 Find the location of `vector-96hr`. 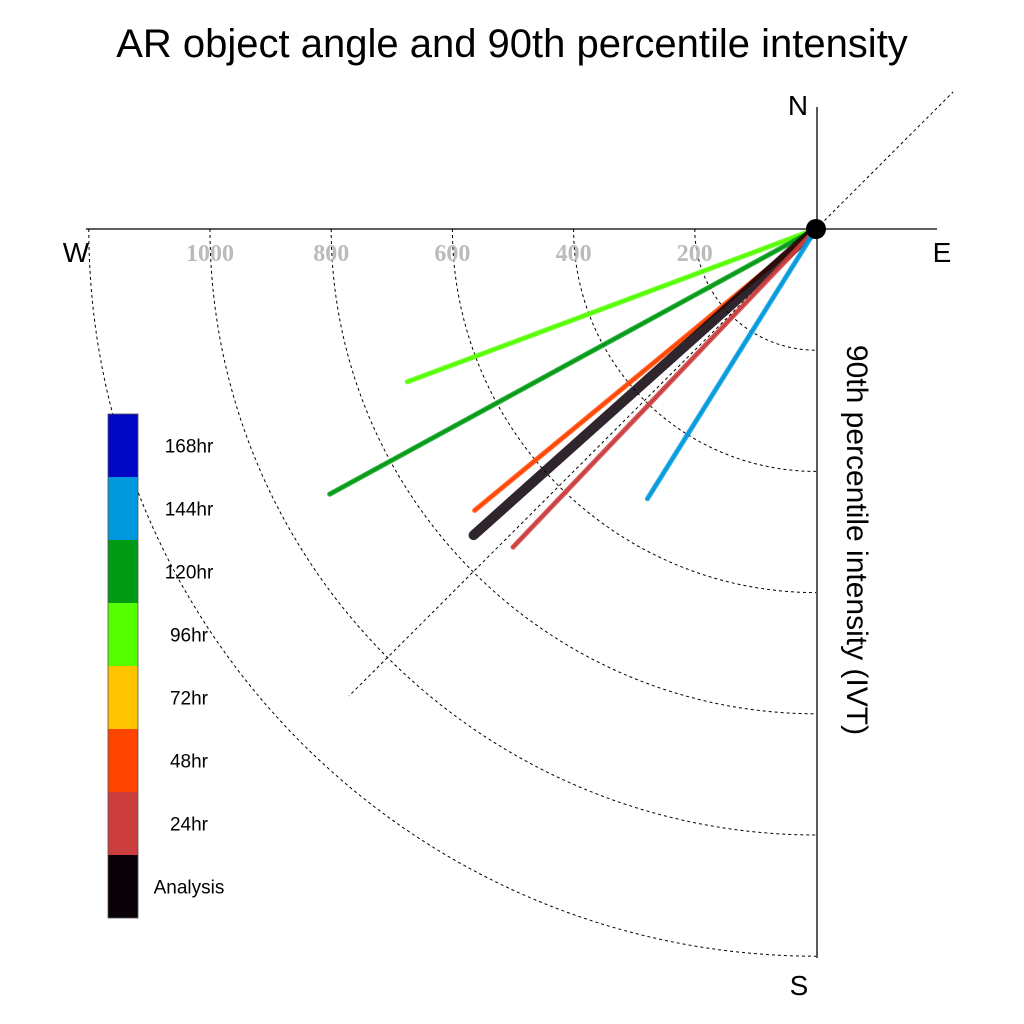

vector-96hr is located at coordinates (611, 305).